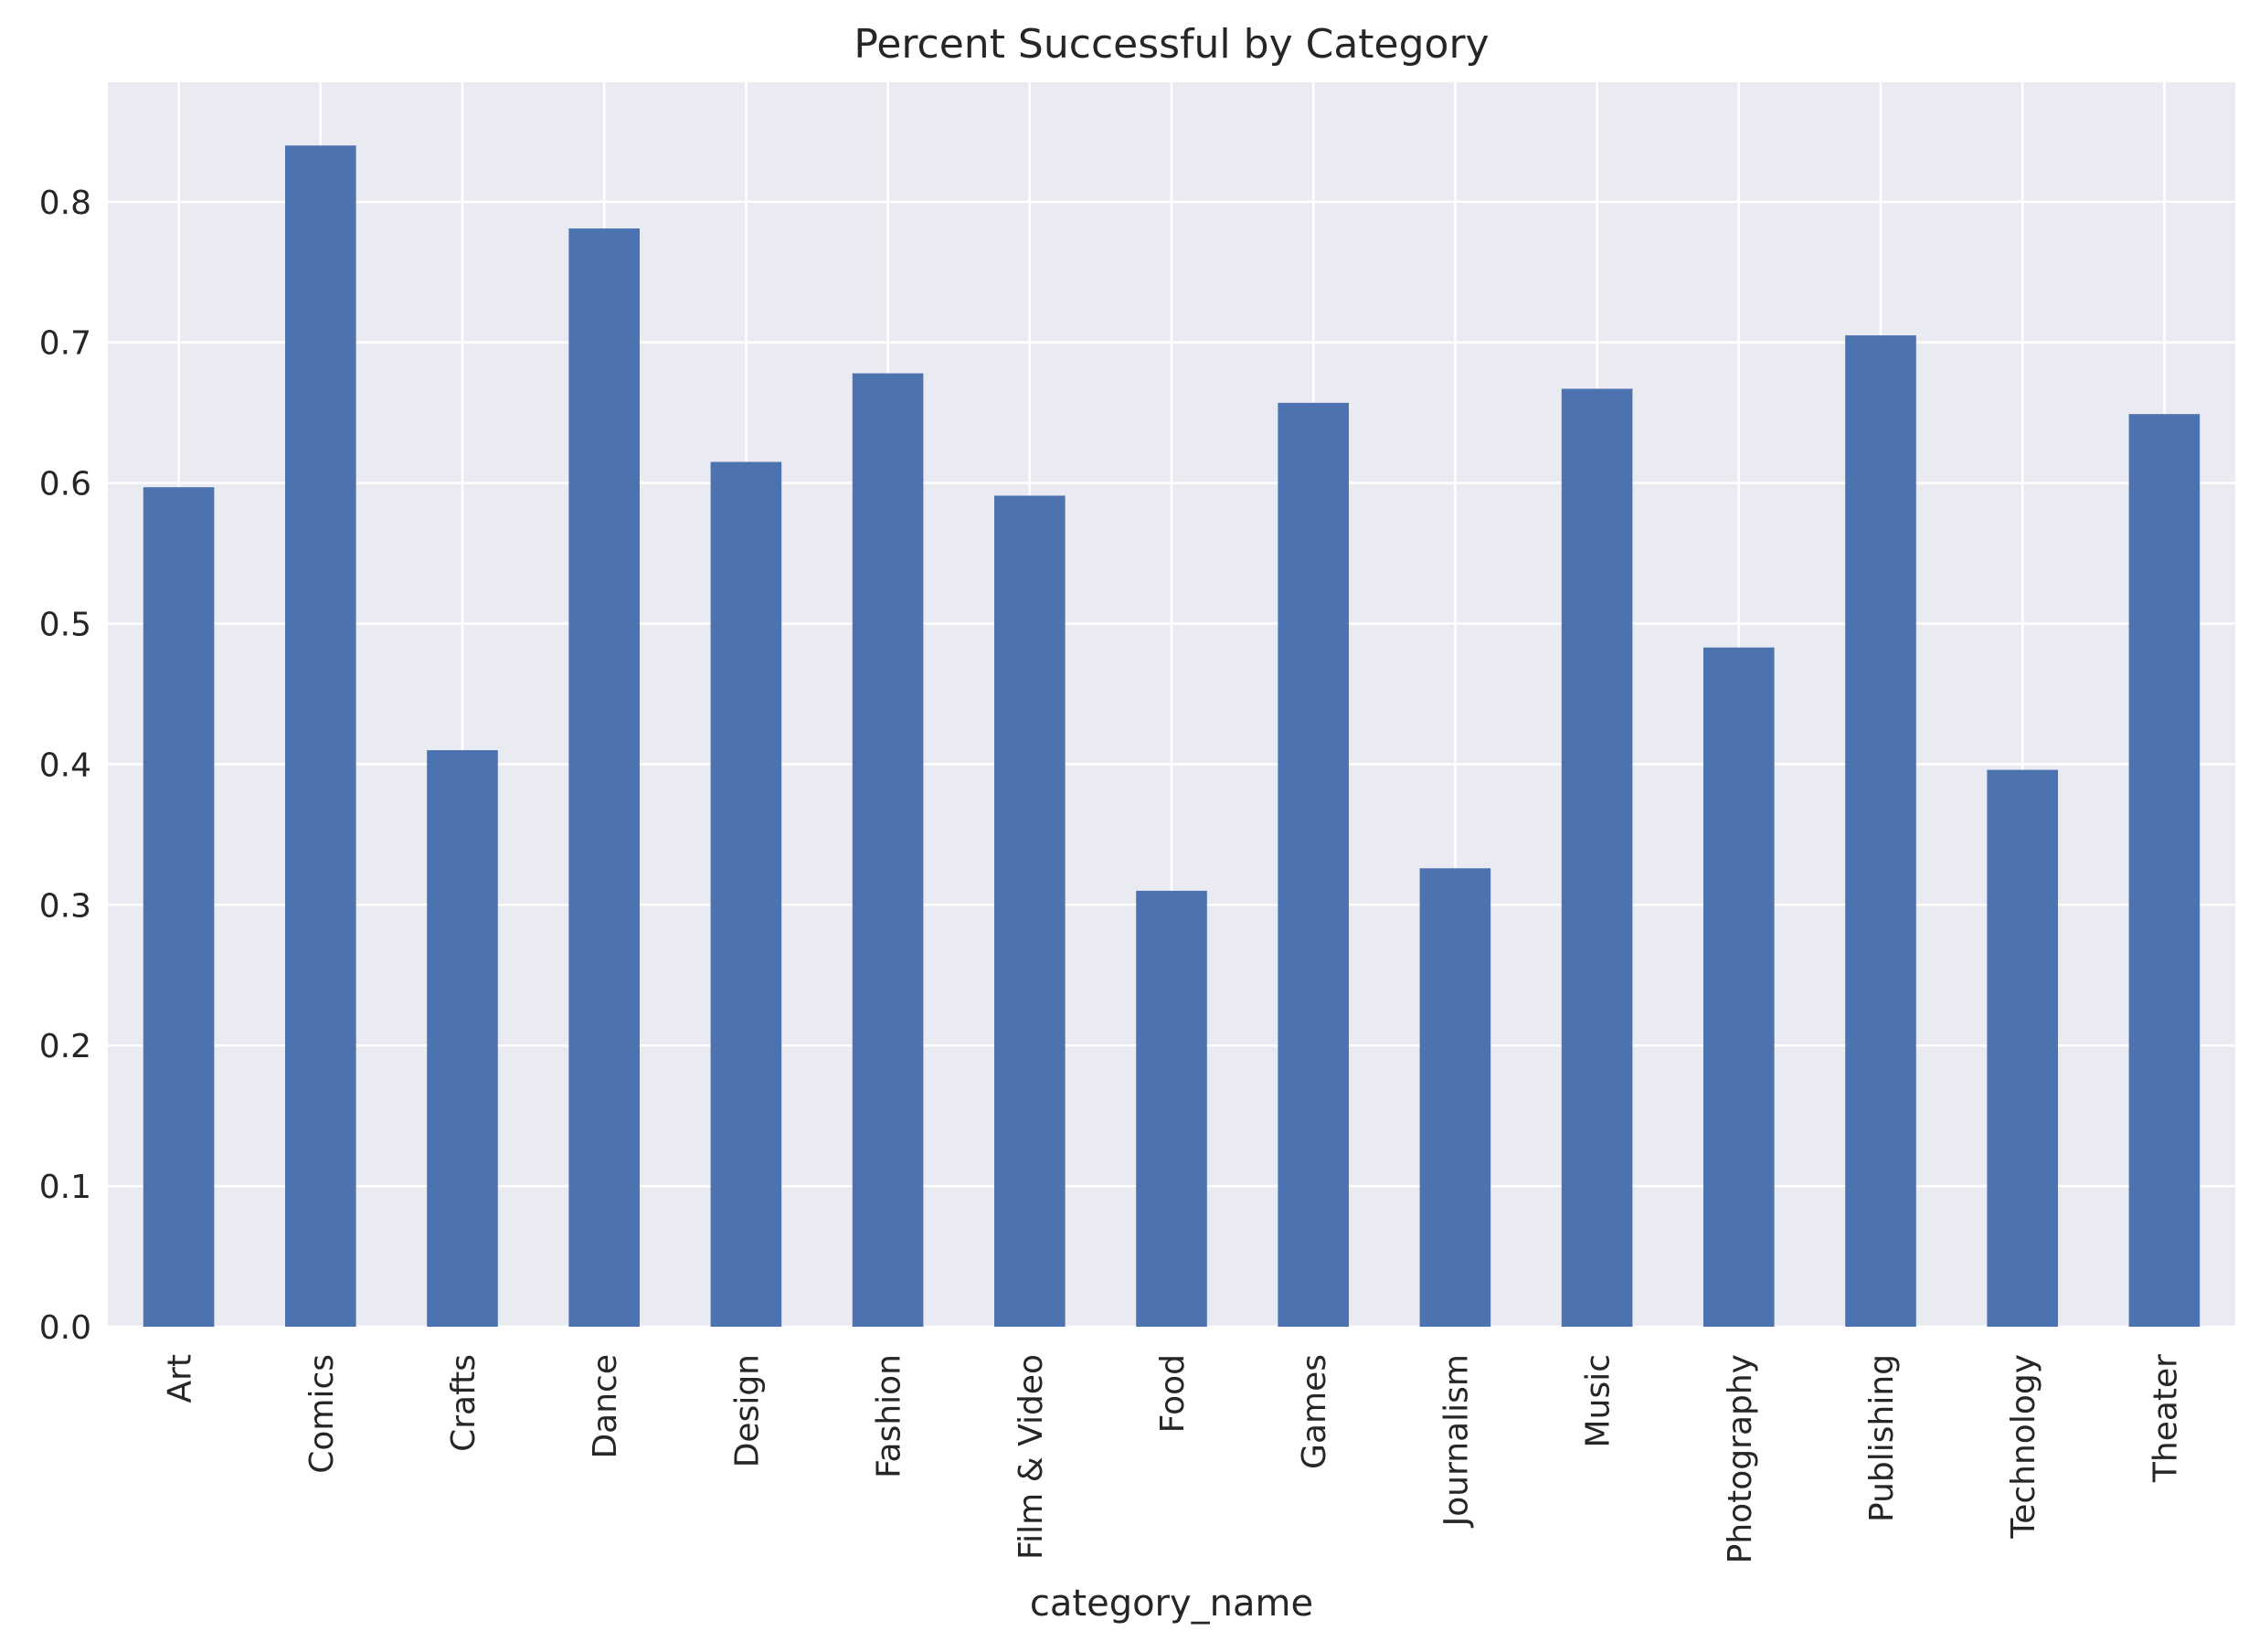 This screenshot has width=2259, height=1652. Describe the element at coordinates (65, 1328) in the screenshot. I see `y-tick-label: 0.0` at that location.